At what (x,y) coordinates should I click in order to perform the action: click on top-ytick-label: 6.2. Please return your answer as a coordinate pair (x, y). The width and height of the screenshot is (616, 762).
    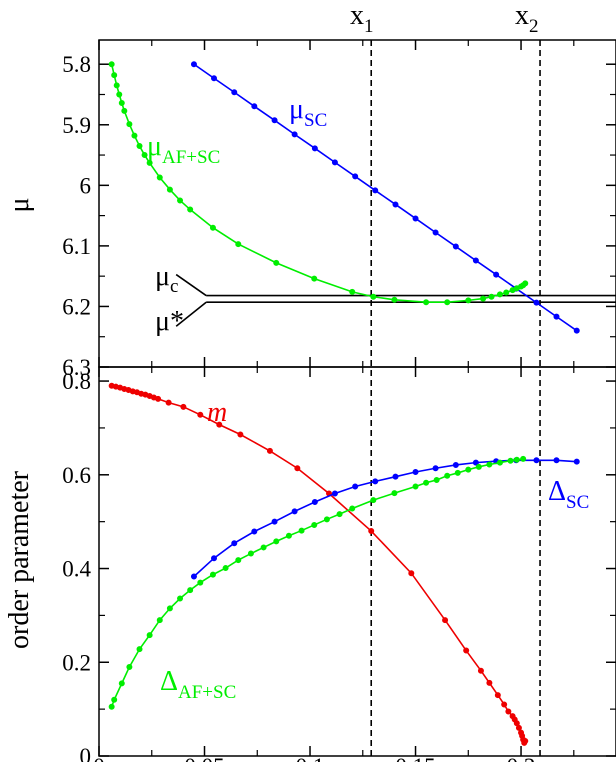
    Looking at the image, I should click on (76, 306).